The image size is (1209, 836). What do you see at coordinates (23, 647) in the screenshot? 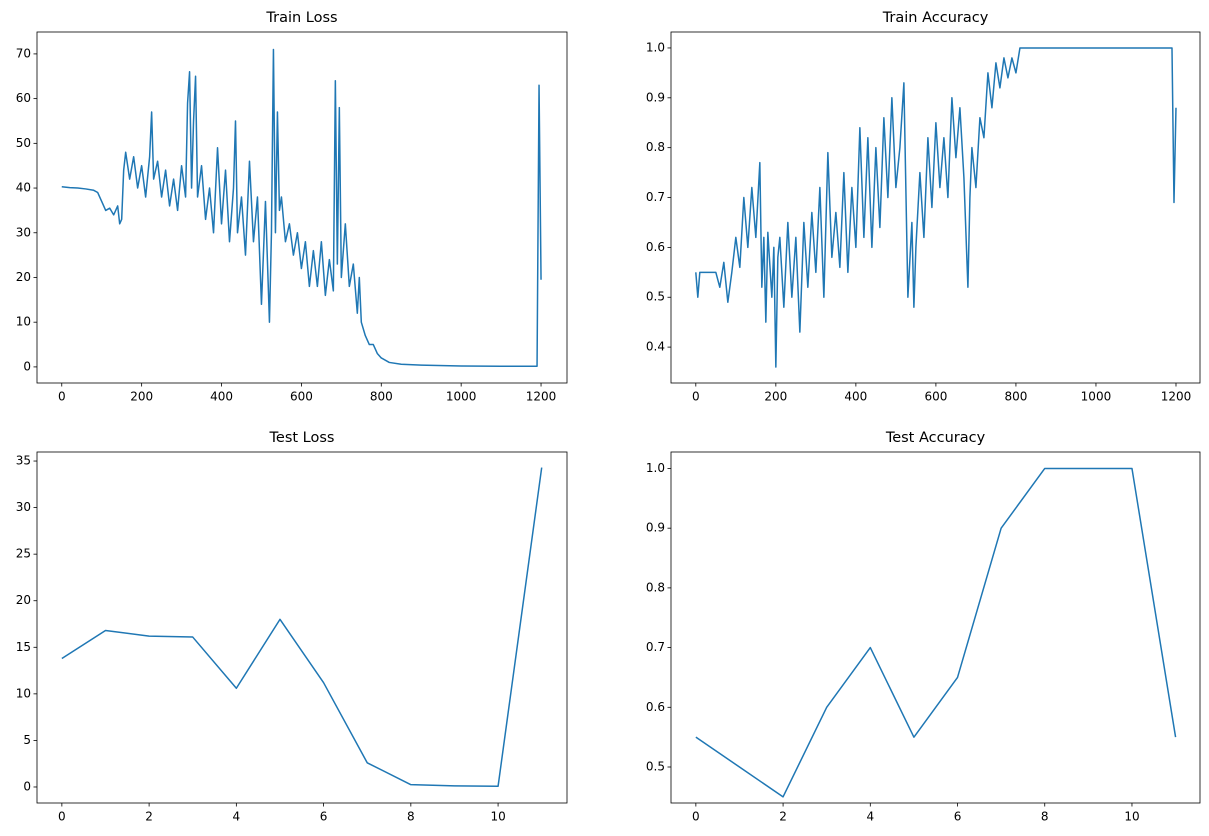
I see `y-tick-label: 15` at bounding box center [23, 647].